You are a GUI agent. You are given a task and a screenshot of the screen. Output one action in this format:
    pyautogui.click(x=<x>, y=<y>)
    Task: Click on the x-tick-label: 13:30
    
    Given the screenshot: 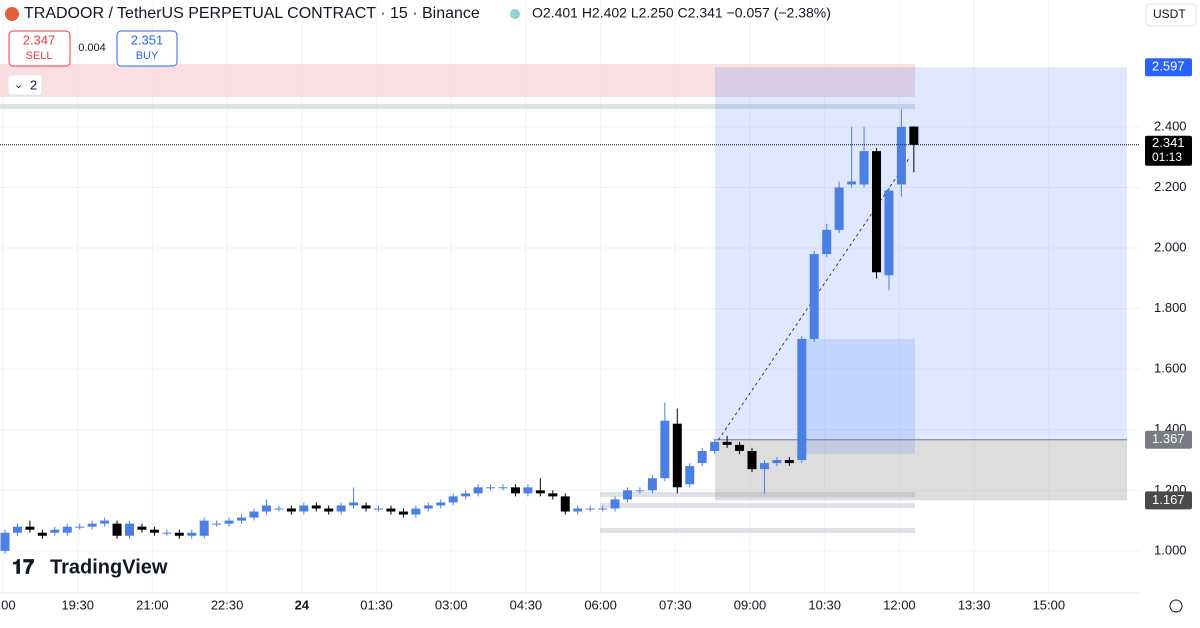 What is the action you would take?
    pyautogui.click(x=974, y=604)
    